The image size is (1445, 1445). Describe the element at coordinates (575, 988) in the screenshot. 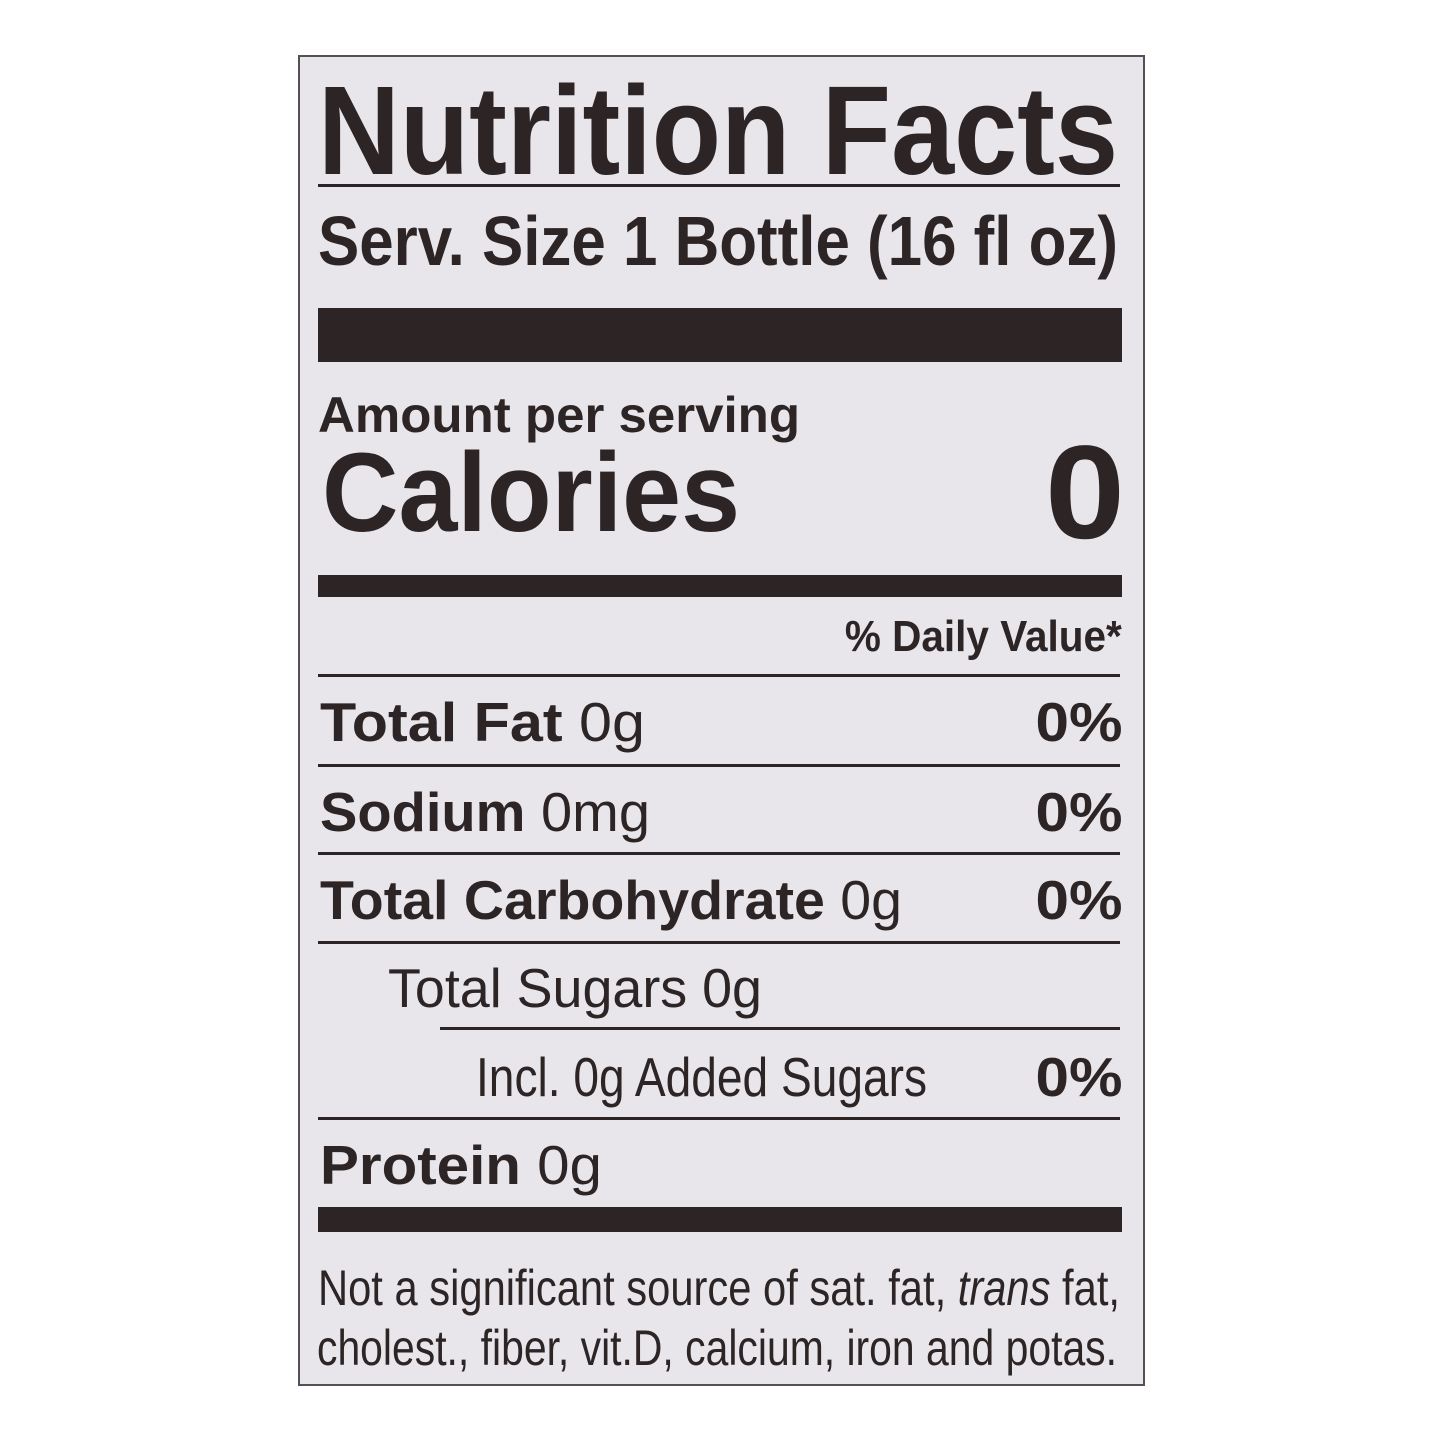

I see `nutrient-row-total-sugars: Total Sugars 0g` at that location.